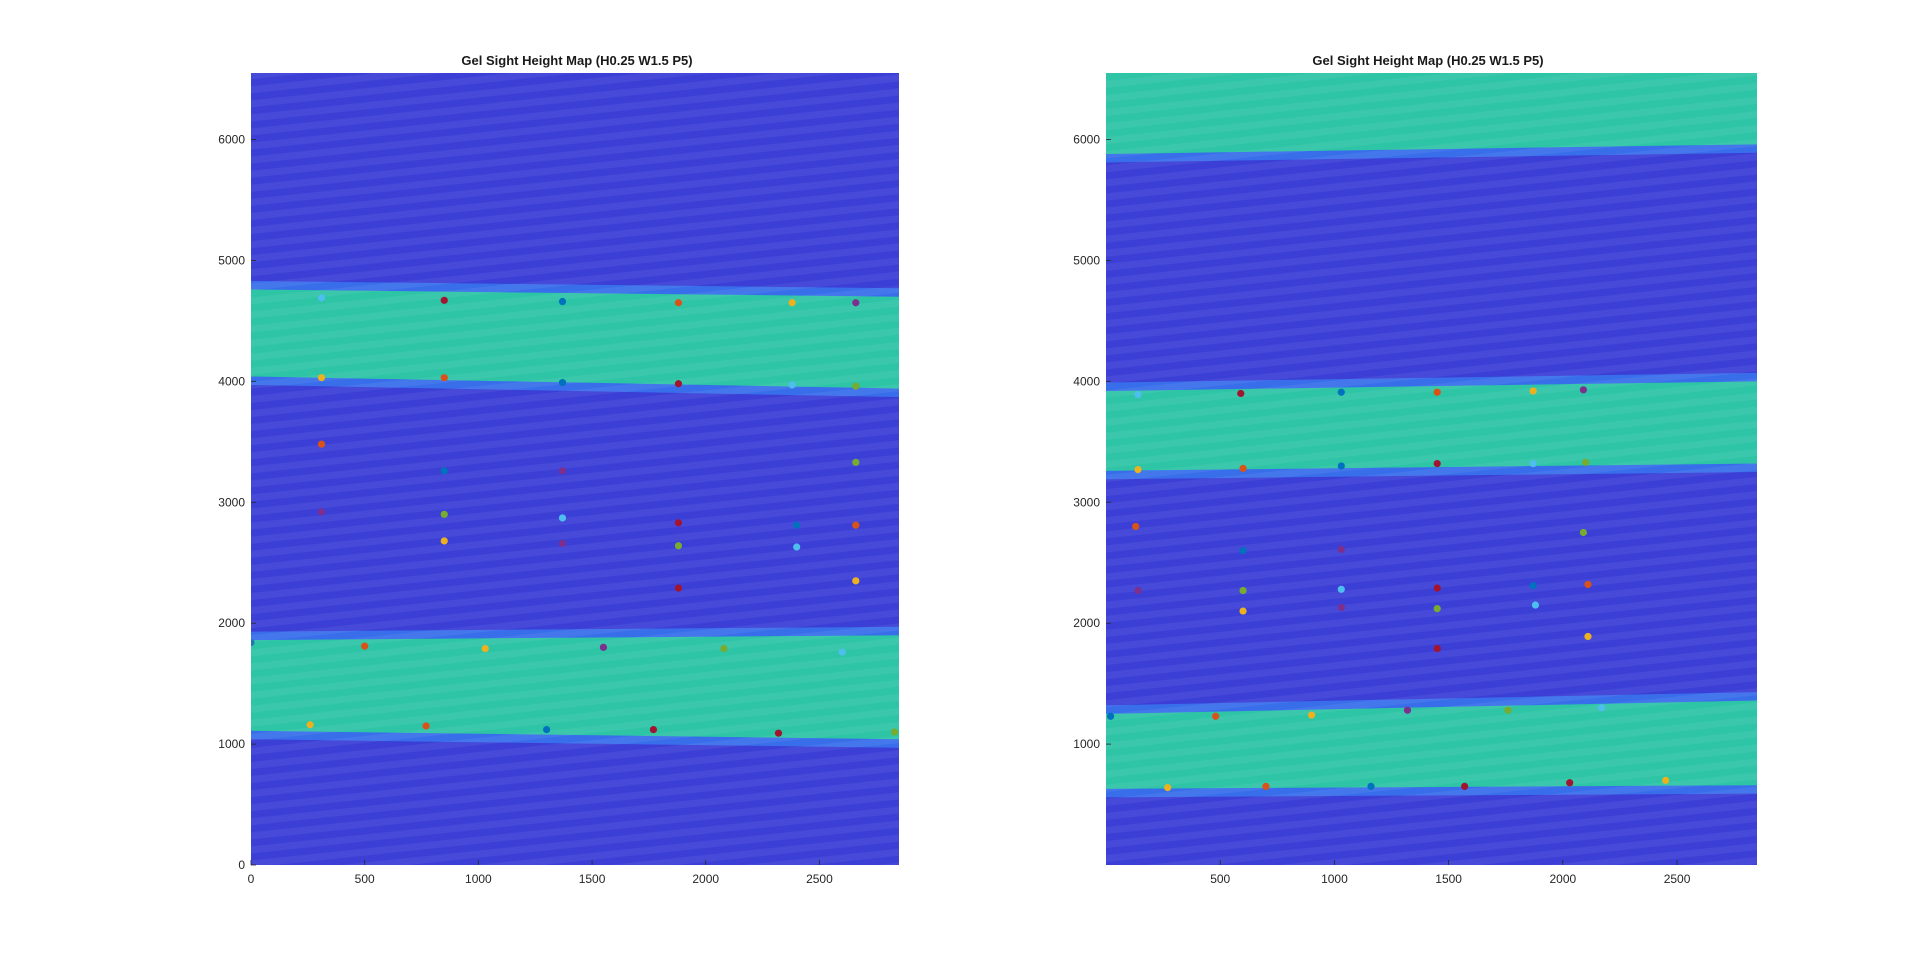 The height and width of the screenshot is (963, 1920). What do you see at coordinates (251, 879) in the screenshot?
I see `x-tick-label: 0` at bounding box center [251, 879].